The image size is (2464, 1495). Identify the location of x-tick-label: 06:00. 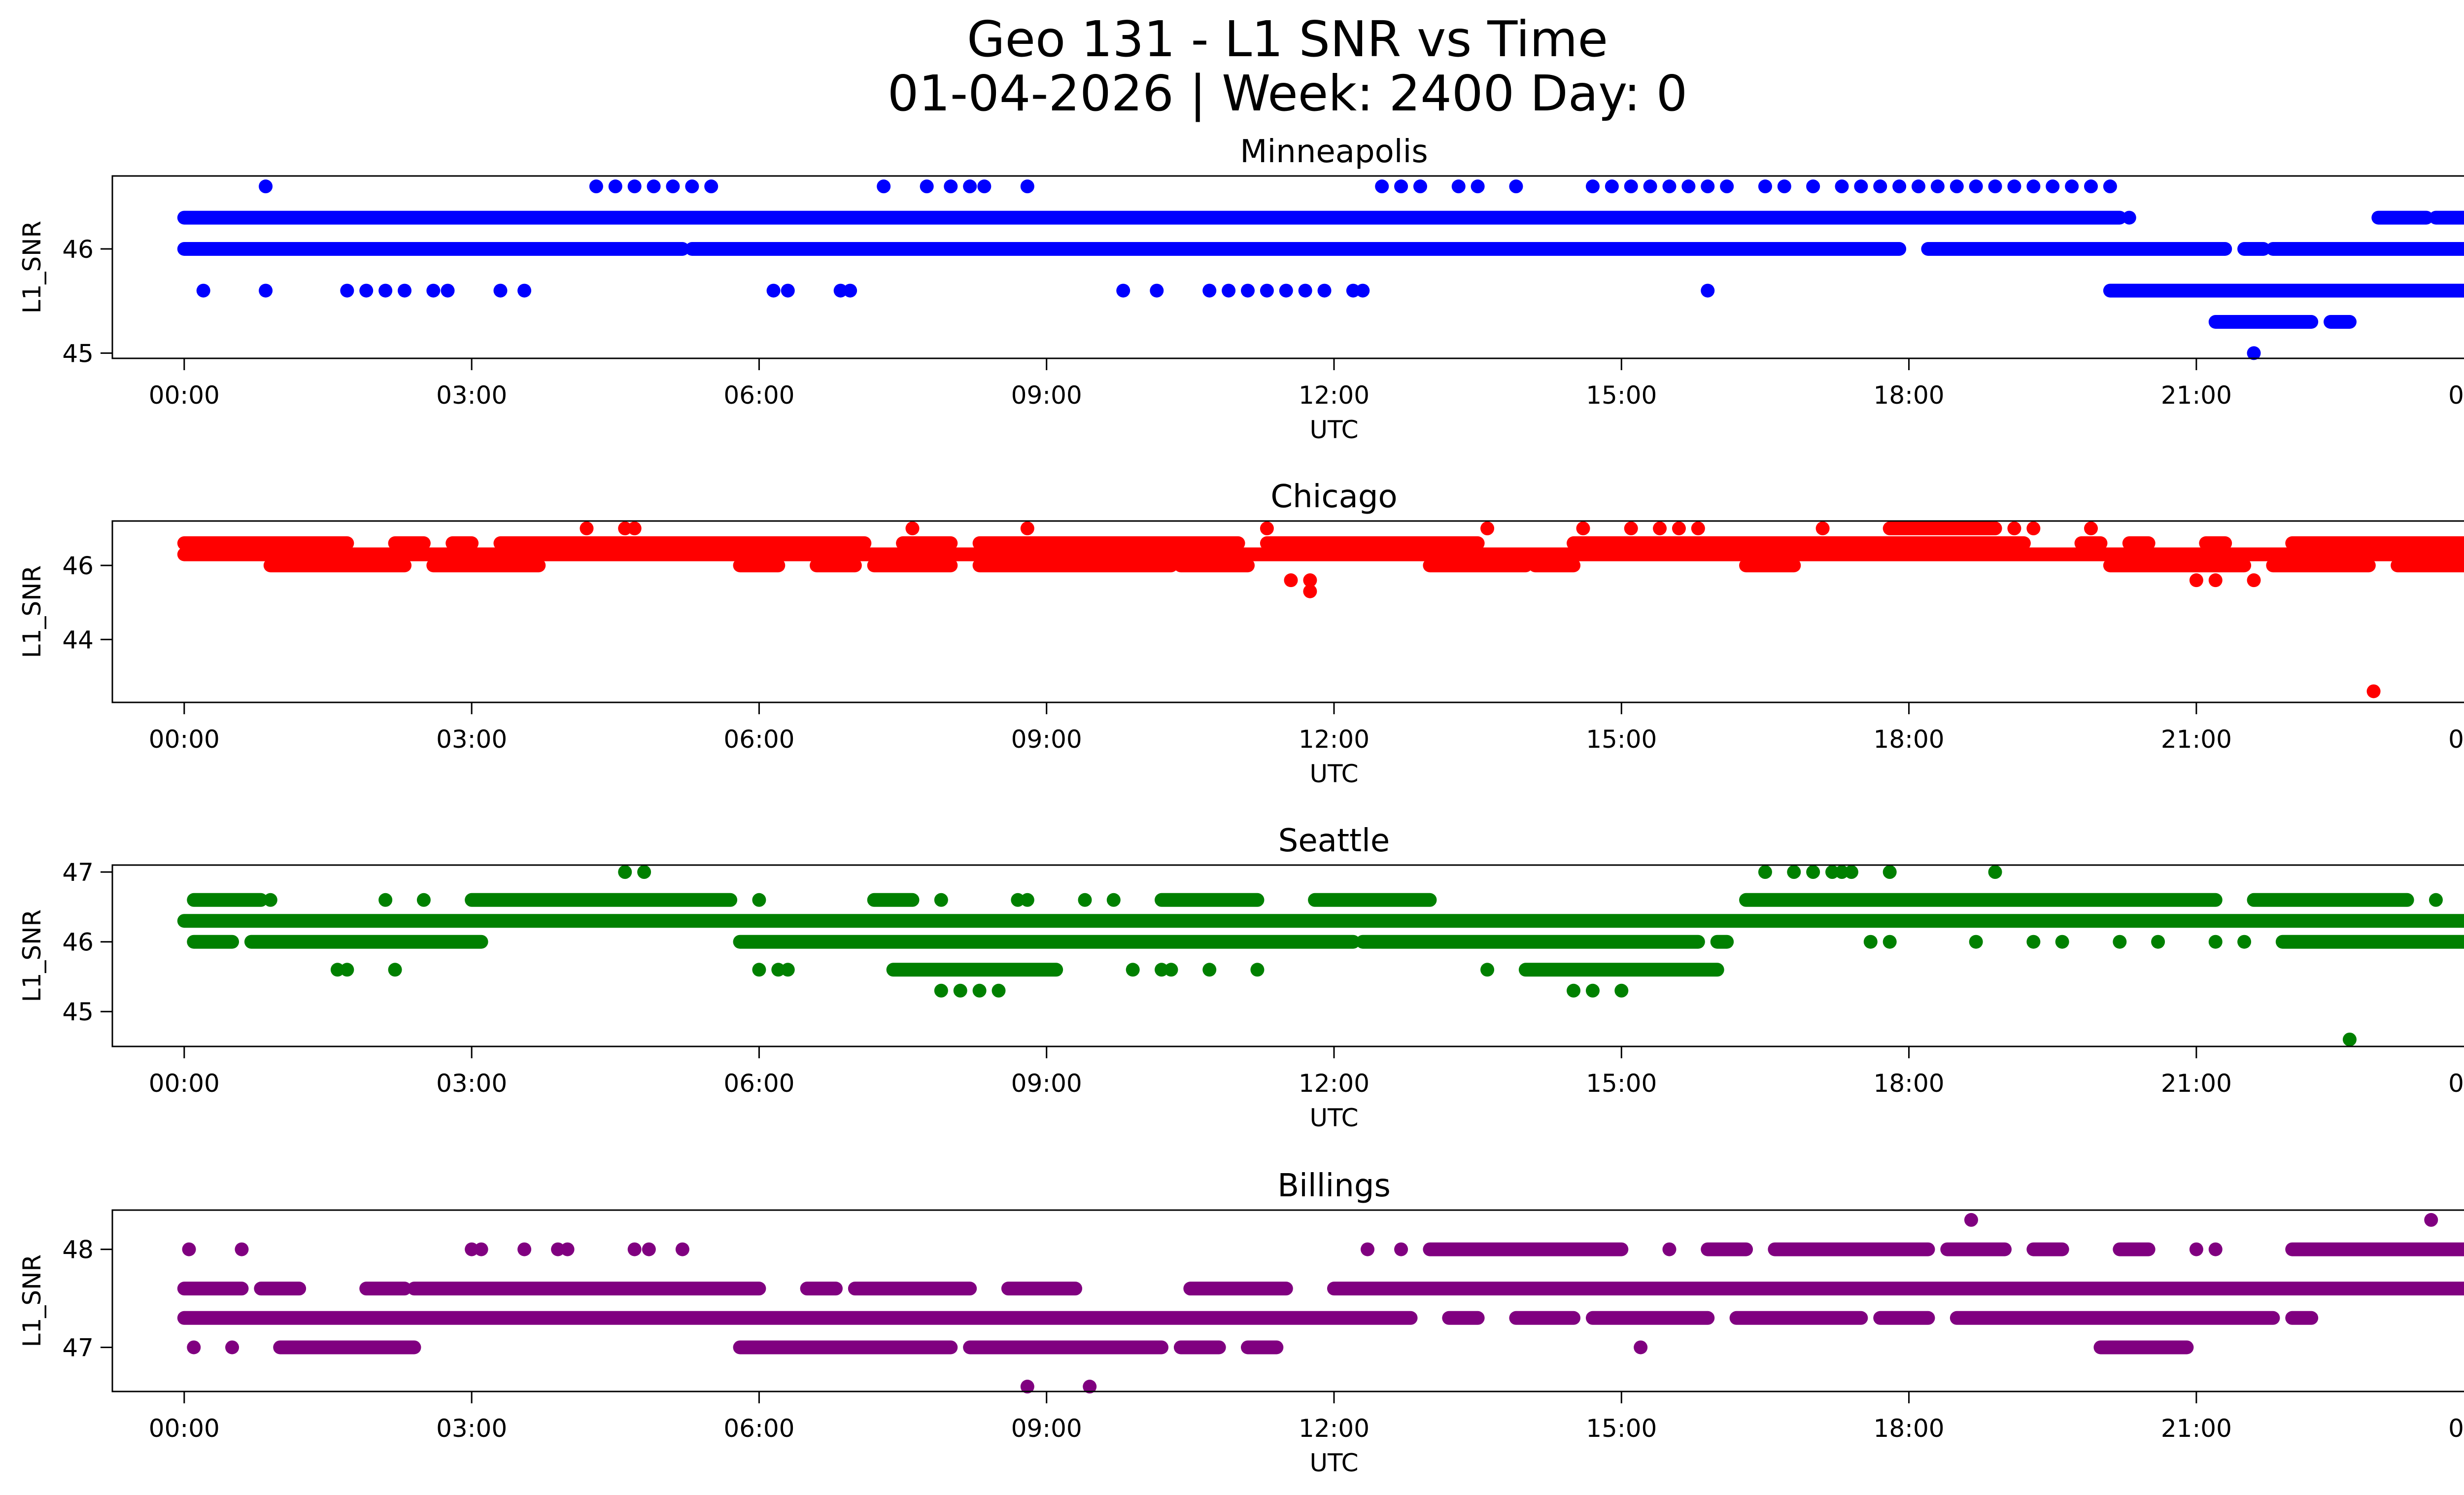
(758, 1428).